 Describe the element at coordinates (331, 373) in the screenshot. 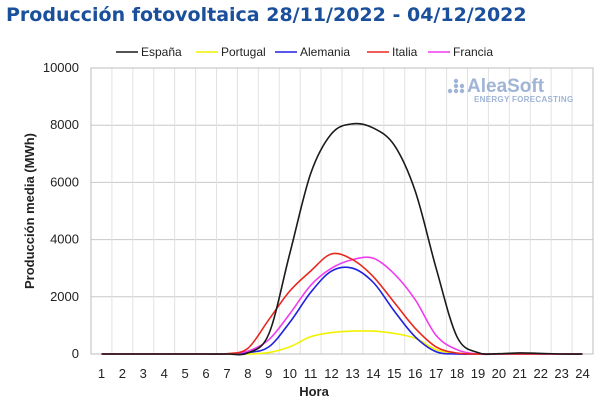

I see `x-tick-label: 12` at that location.